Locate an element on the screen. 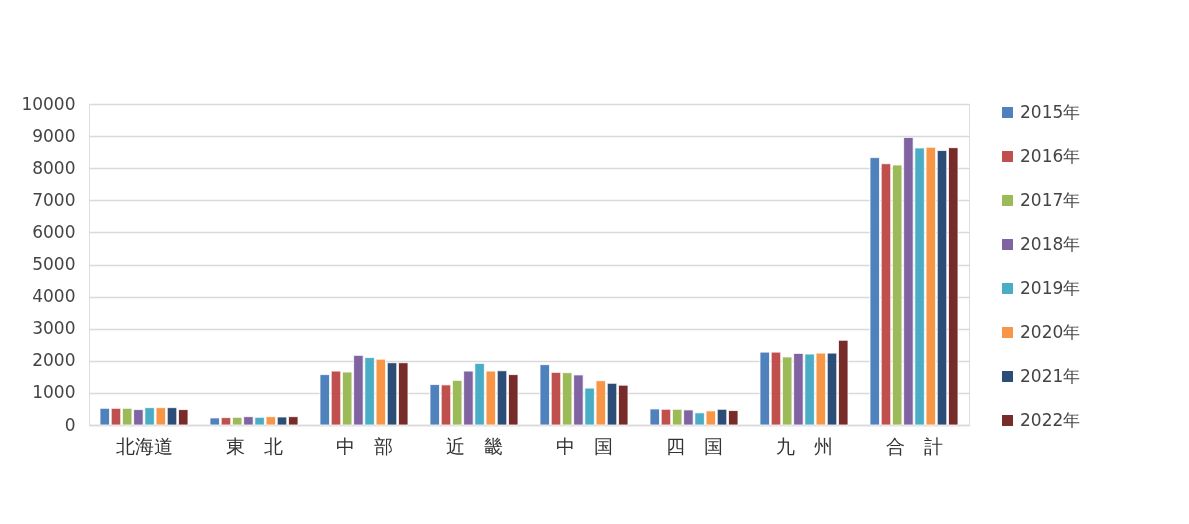 This screenshot has width=1189, height=524. x-tick-label: 近 畿 is located at coordinates (474, 445).